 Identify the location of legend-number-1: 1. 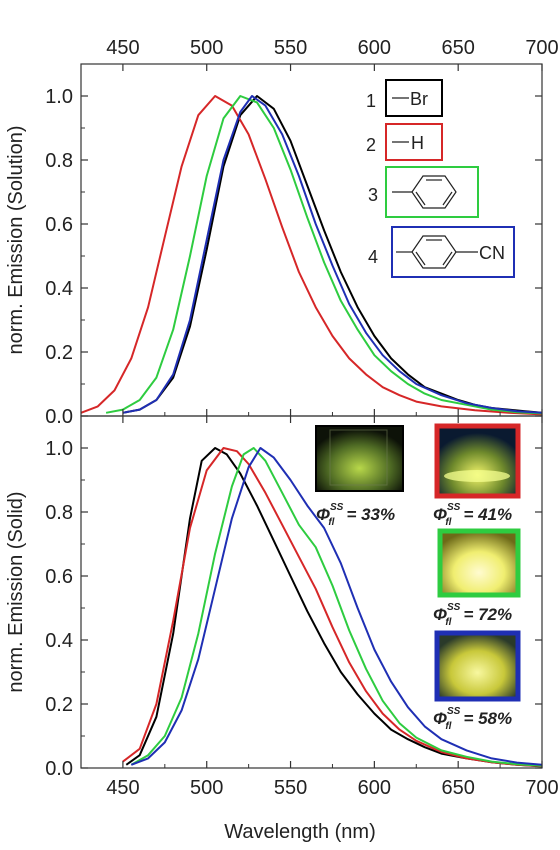
(371, 101).